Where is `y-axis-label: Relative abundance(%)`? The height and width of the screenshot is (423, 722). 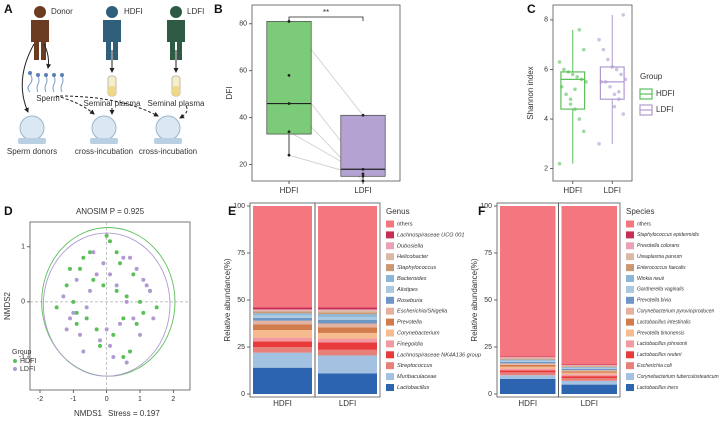 y-axis-label: Relative abundance(%) is located at coordinates (227, 299).